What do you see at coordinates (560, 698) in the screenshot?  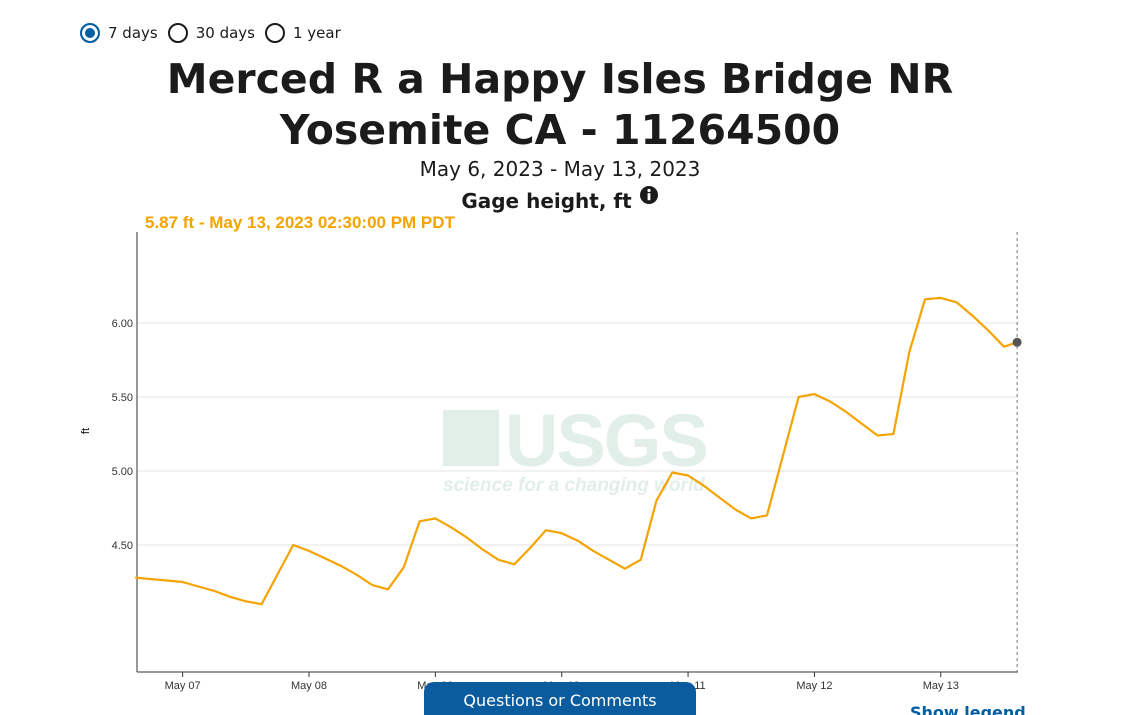 I see `feedback-button: Questions or Comments` at bounding box center [560, 698].